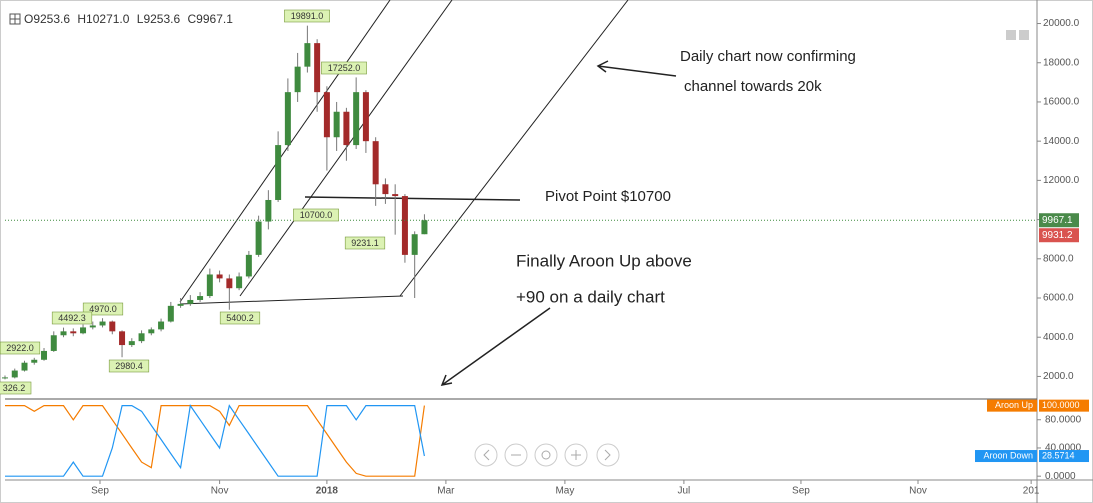  I want to click on price-tag: 9967.1, so click(1057, 220).